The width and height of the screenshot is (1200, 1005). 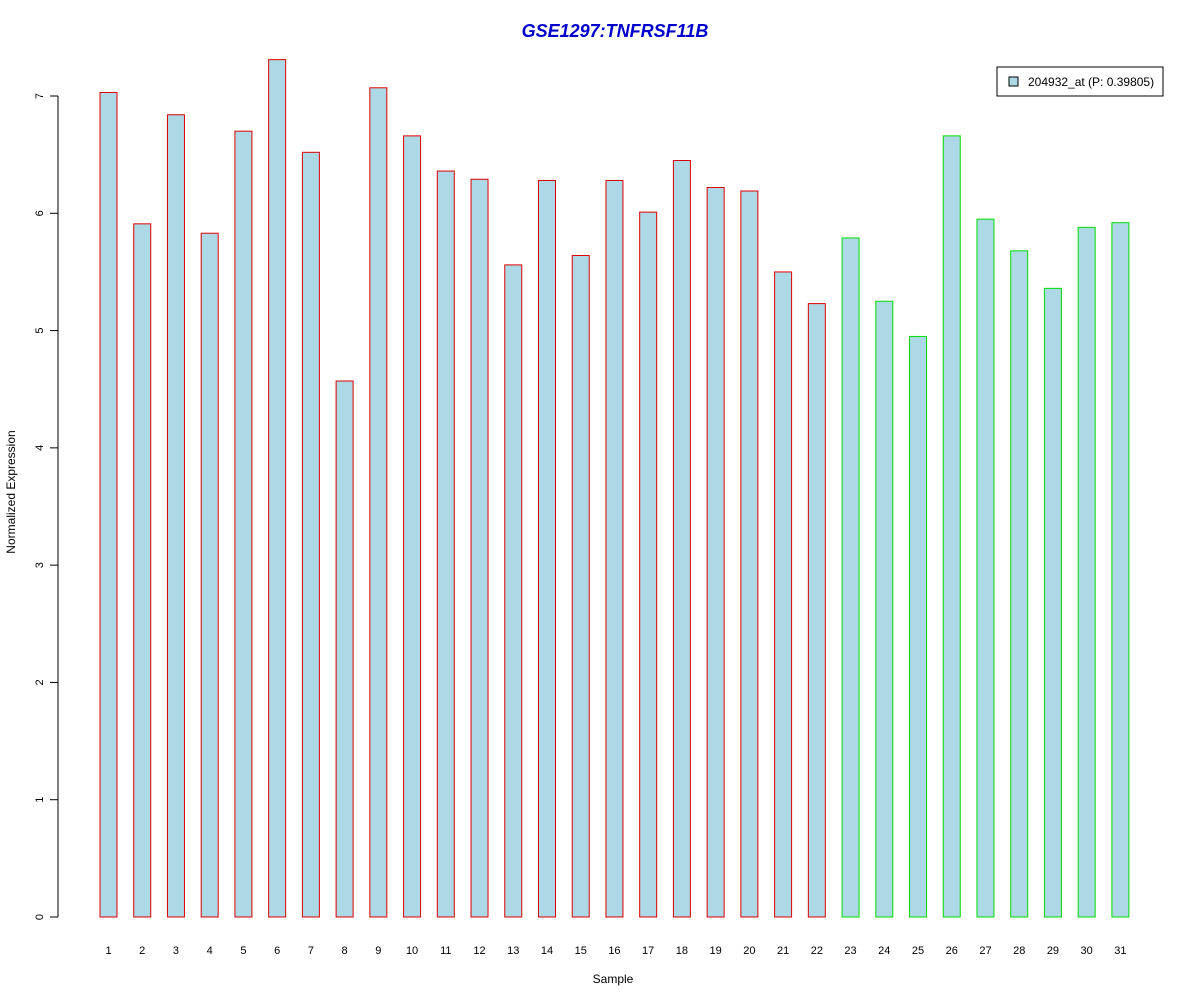 I want to click on x-tick-label: 23, so click(x=850, y=951).